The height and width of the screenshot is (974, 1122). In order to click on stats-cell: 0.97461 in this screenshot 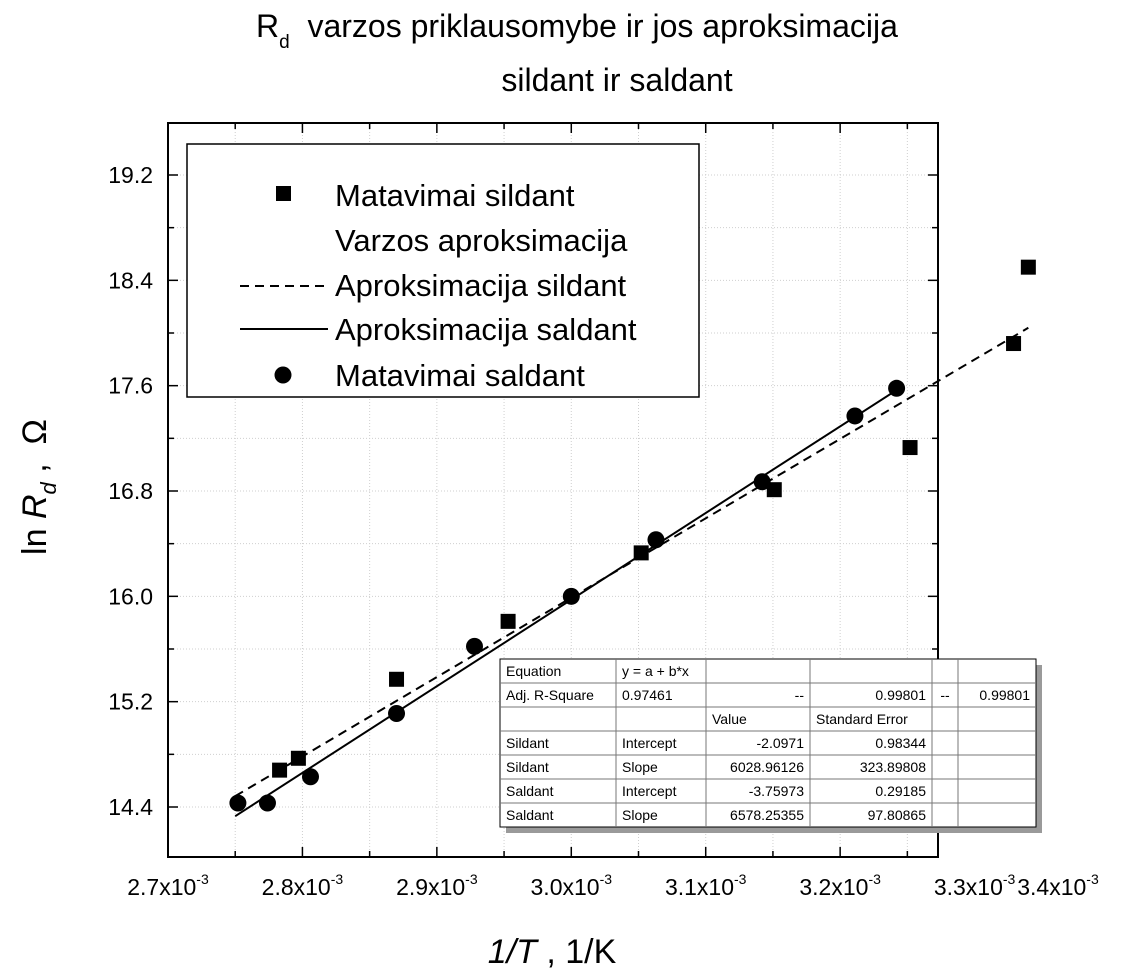, I will do `click(647, 695)`.